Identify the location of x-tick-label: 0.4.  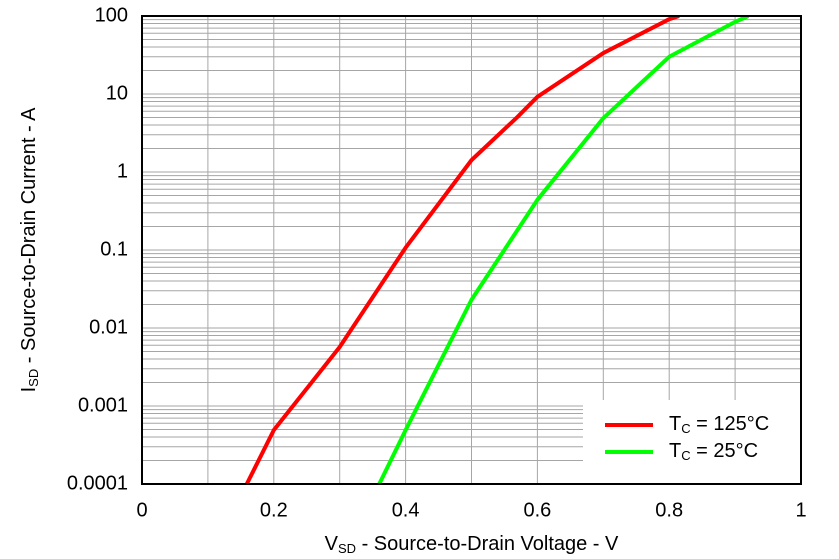
(406, 510).